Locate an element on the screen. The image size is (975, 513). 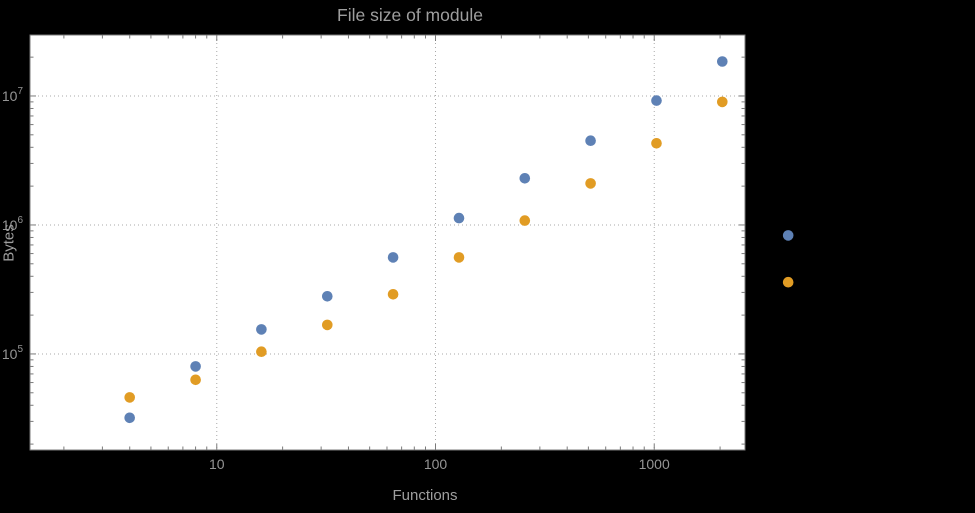
y-tick-label: 10⁶ is located at coordinates (13, 224).